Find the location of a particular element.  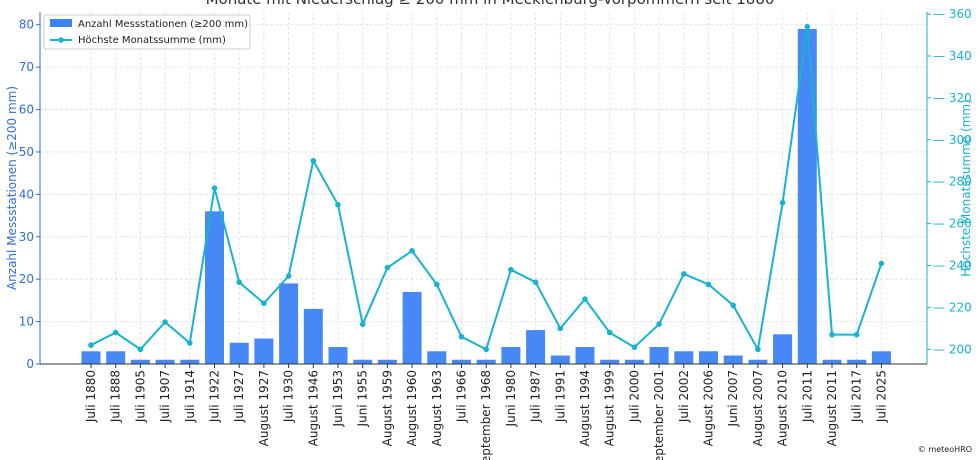

right-tick-label: — 220 is located at coordinates (952, 307).